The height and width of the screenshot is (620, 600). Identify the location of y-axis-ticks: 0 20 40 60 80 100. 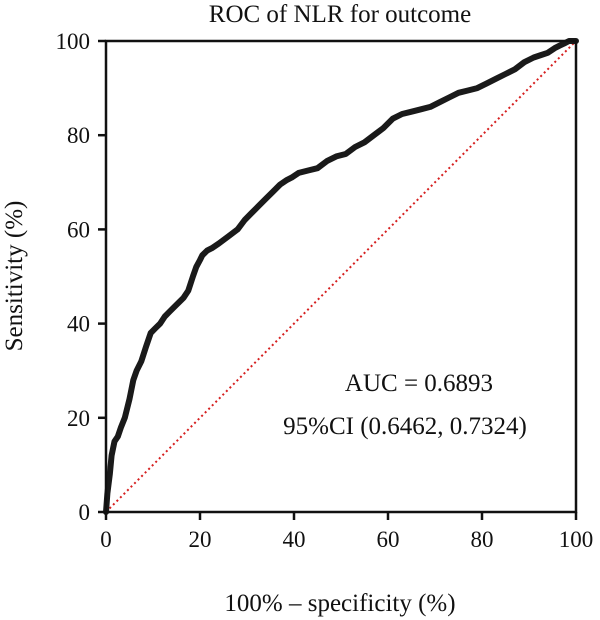
(81, 277).